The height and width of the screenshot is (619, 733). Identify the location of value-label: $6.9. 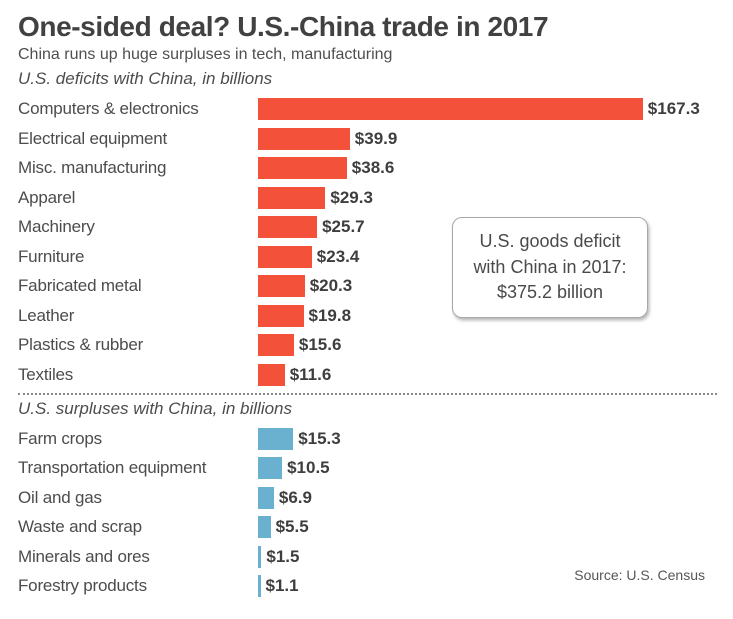
(295, 497).